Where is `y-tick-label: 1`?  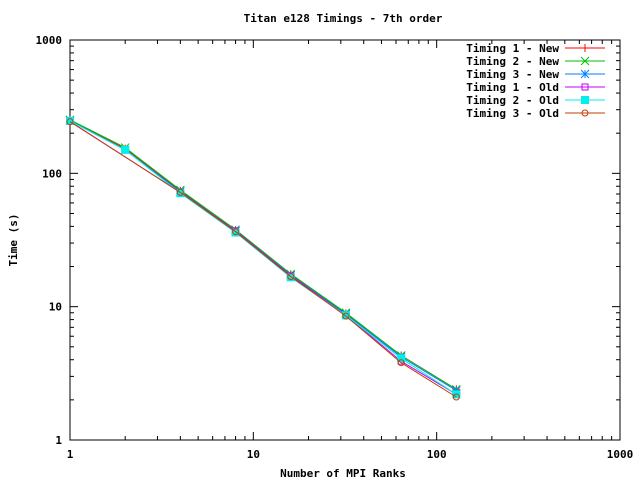 y-tick-label: 1 is located at coordinates (58, 440).